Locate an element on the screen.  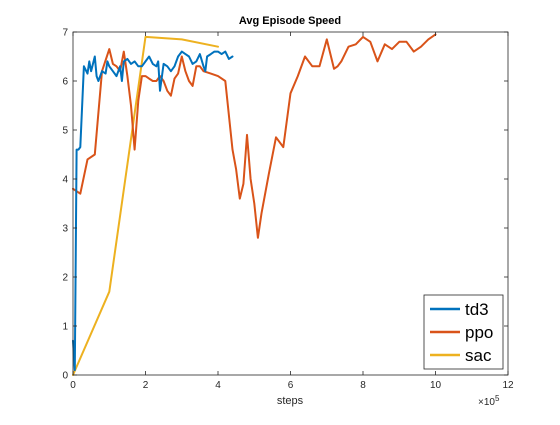
x-tick-label: 8 is located at coordinates (363, 385).